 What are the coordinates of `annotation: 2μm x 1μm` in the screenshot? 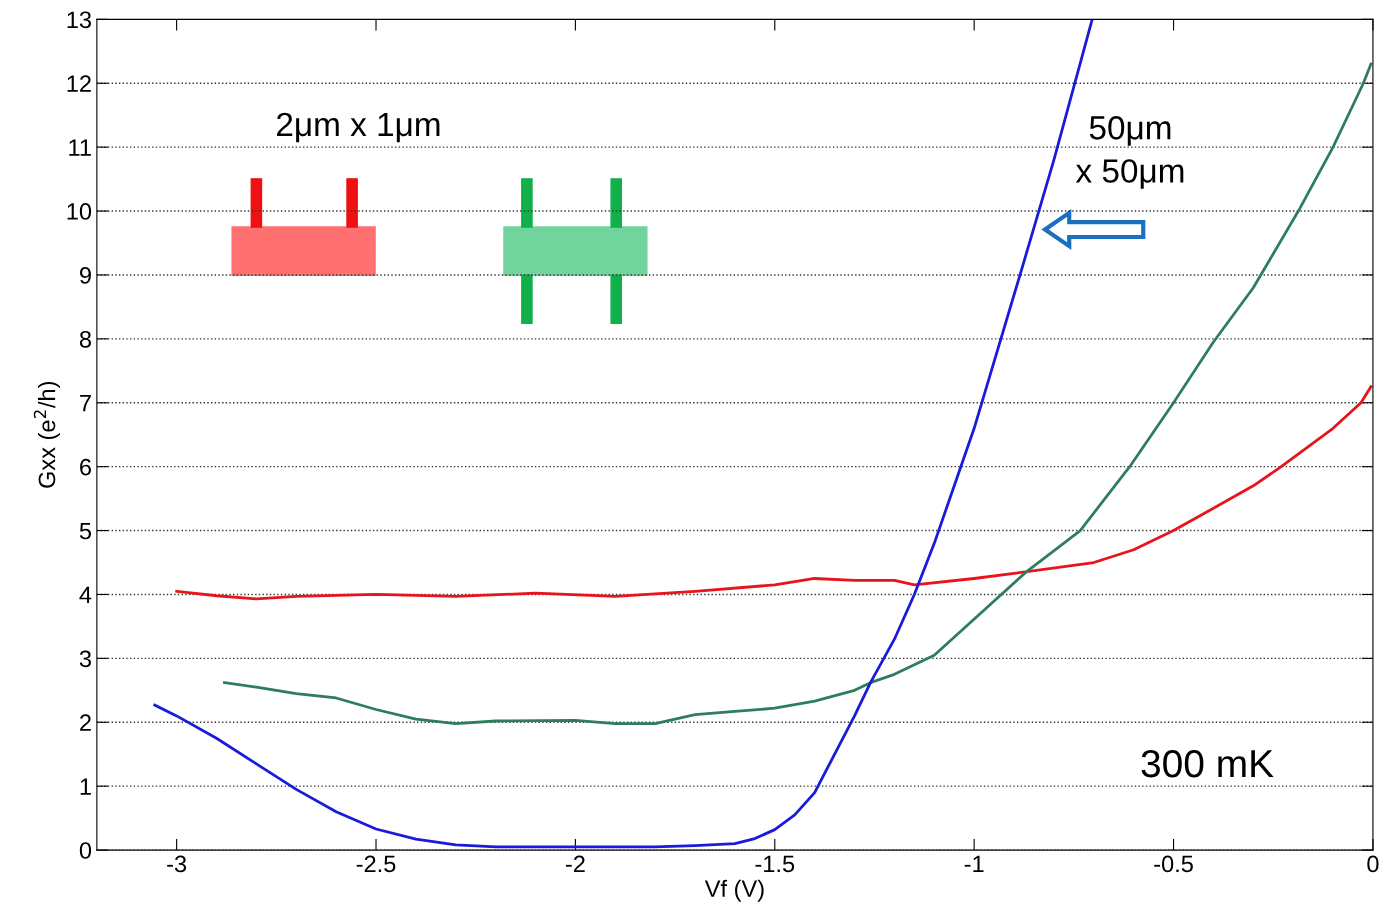 It's located at (358, 127).